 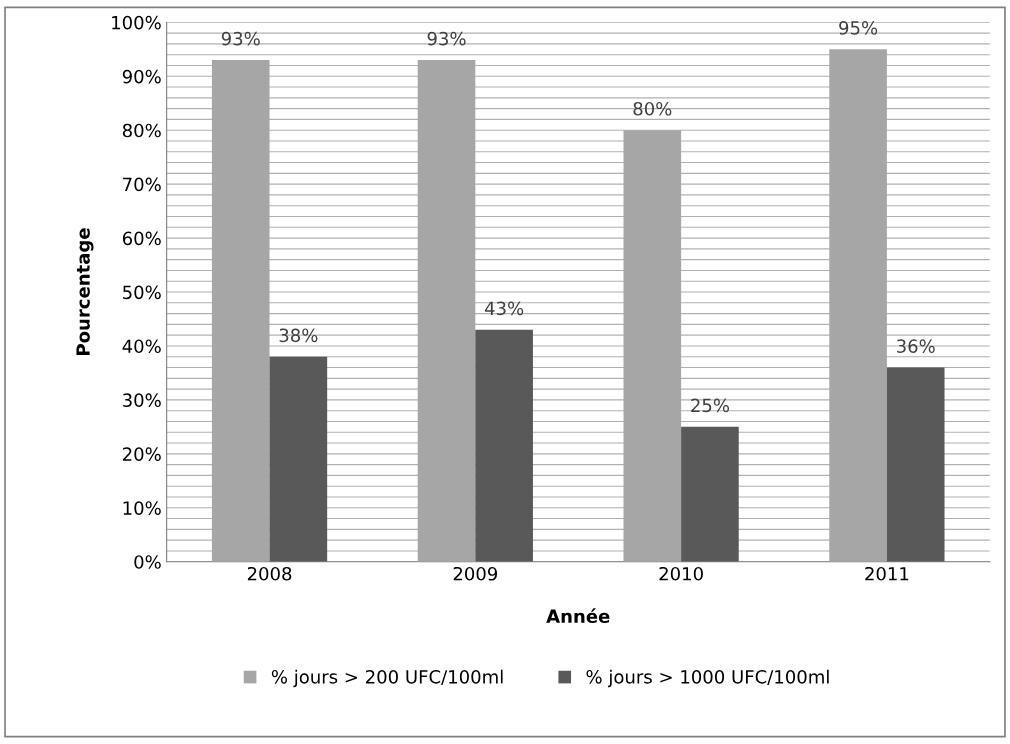 I want to click on y-tick-label: 30%, so click(x=142, y=400).